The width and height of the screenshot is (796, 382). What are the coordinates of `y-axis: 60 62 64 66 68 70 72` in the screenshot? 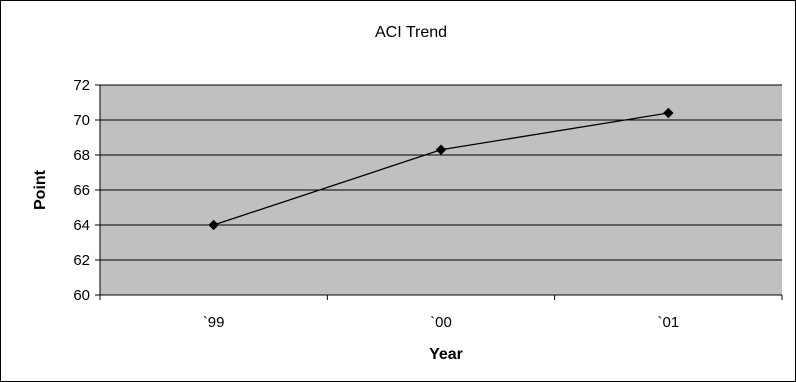 It's located at (87, 190).